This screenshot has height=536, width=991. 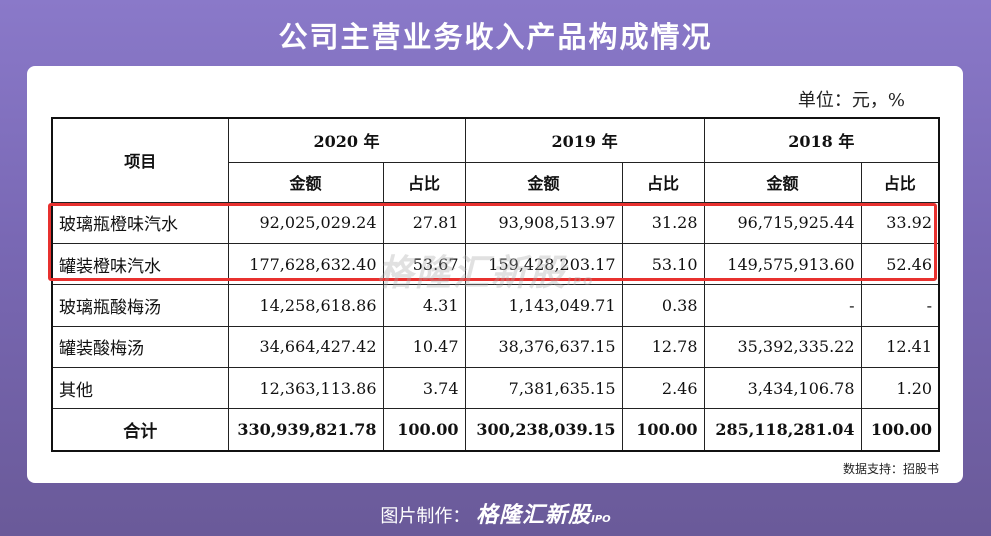 What do you see at coordinates (543, 430) in the screenshot?
I see `amount-cell: 300,238,039.15` at bounding box center [543, 430].